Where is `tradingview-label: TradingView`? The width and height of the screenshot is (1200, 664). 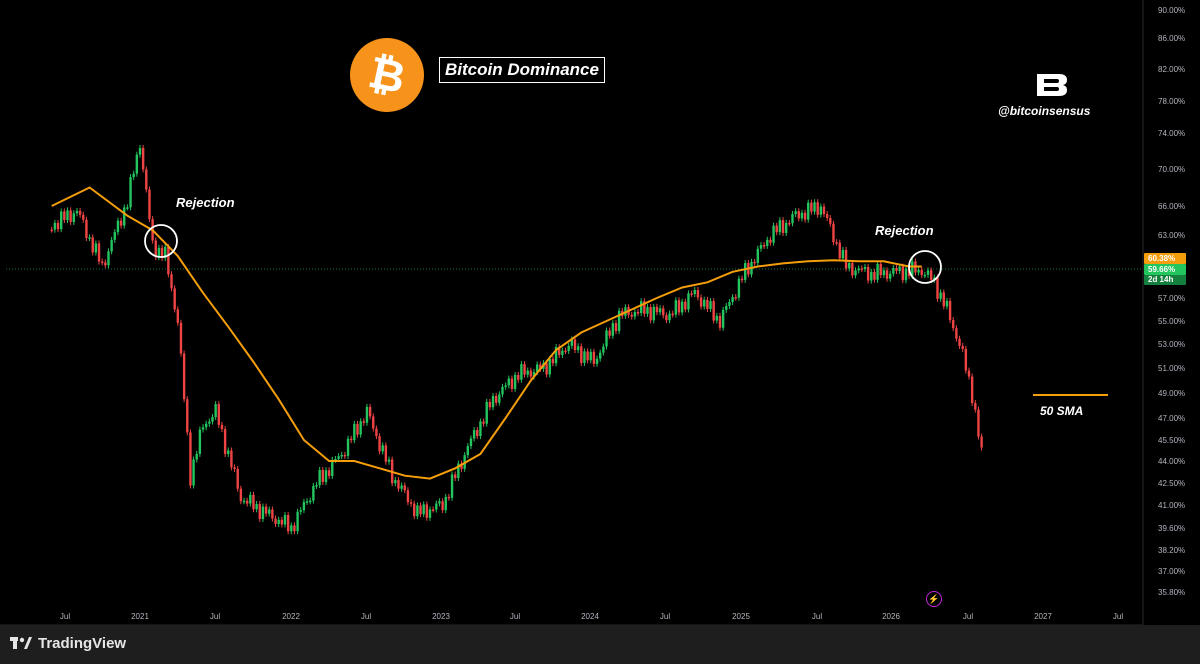
tradingview-label: TradingView is located at coordinates (82, 643).